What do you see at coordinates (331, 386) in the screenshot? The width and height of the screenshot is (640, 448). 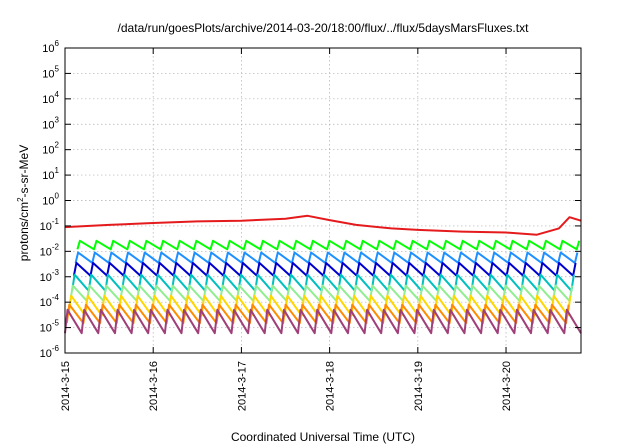 I see `x-tick-label: 2014-3-18` at bounding box center [331, 386].